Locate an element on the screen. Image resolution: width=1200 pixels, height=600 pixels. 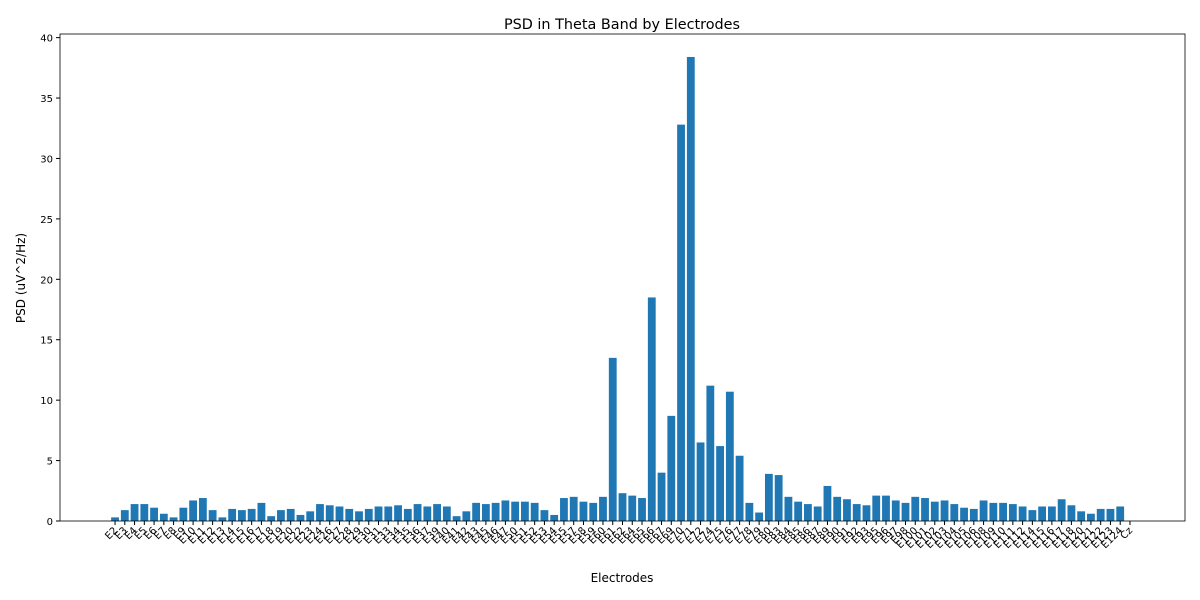
y-tick-label: 35 is located at coordinates (46, 99).